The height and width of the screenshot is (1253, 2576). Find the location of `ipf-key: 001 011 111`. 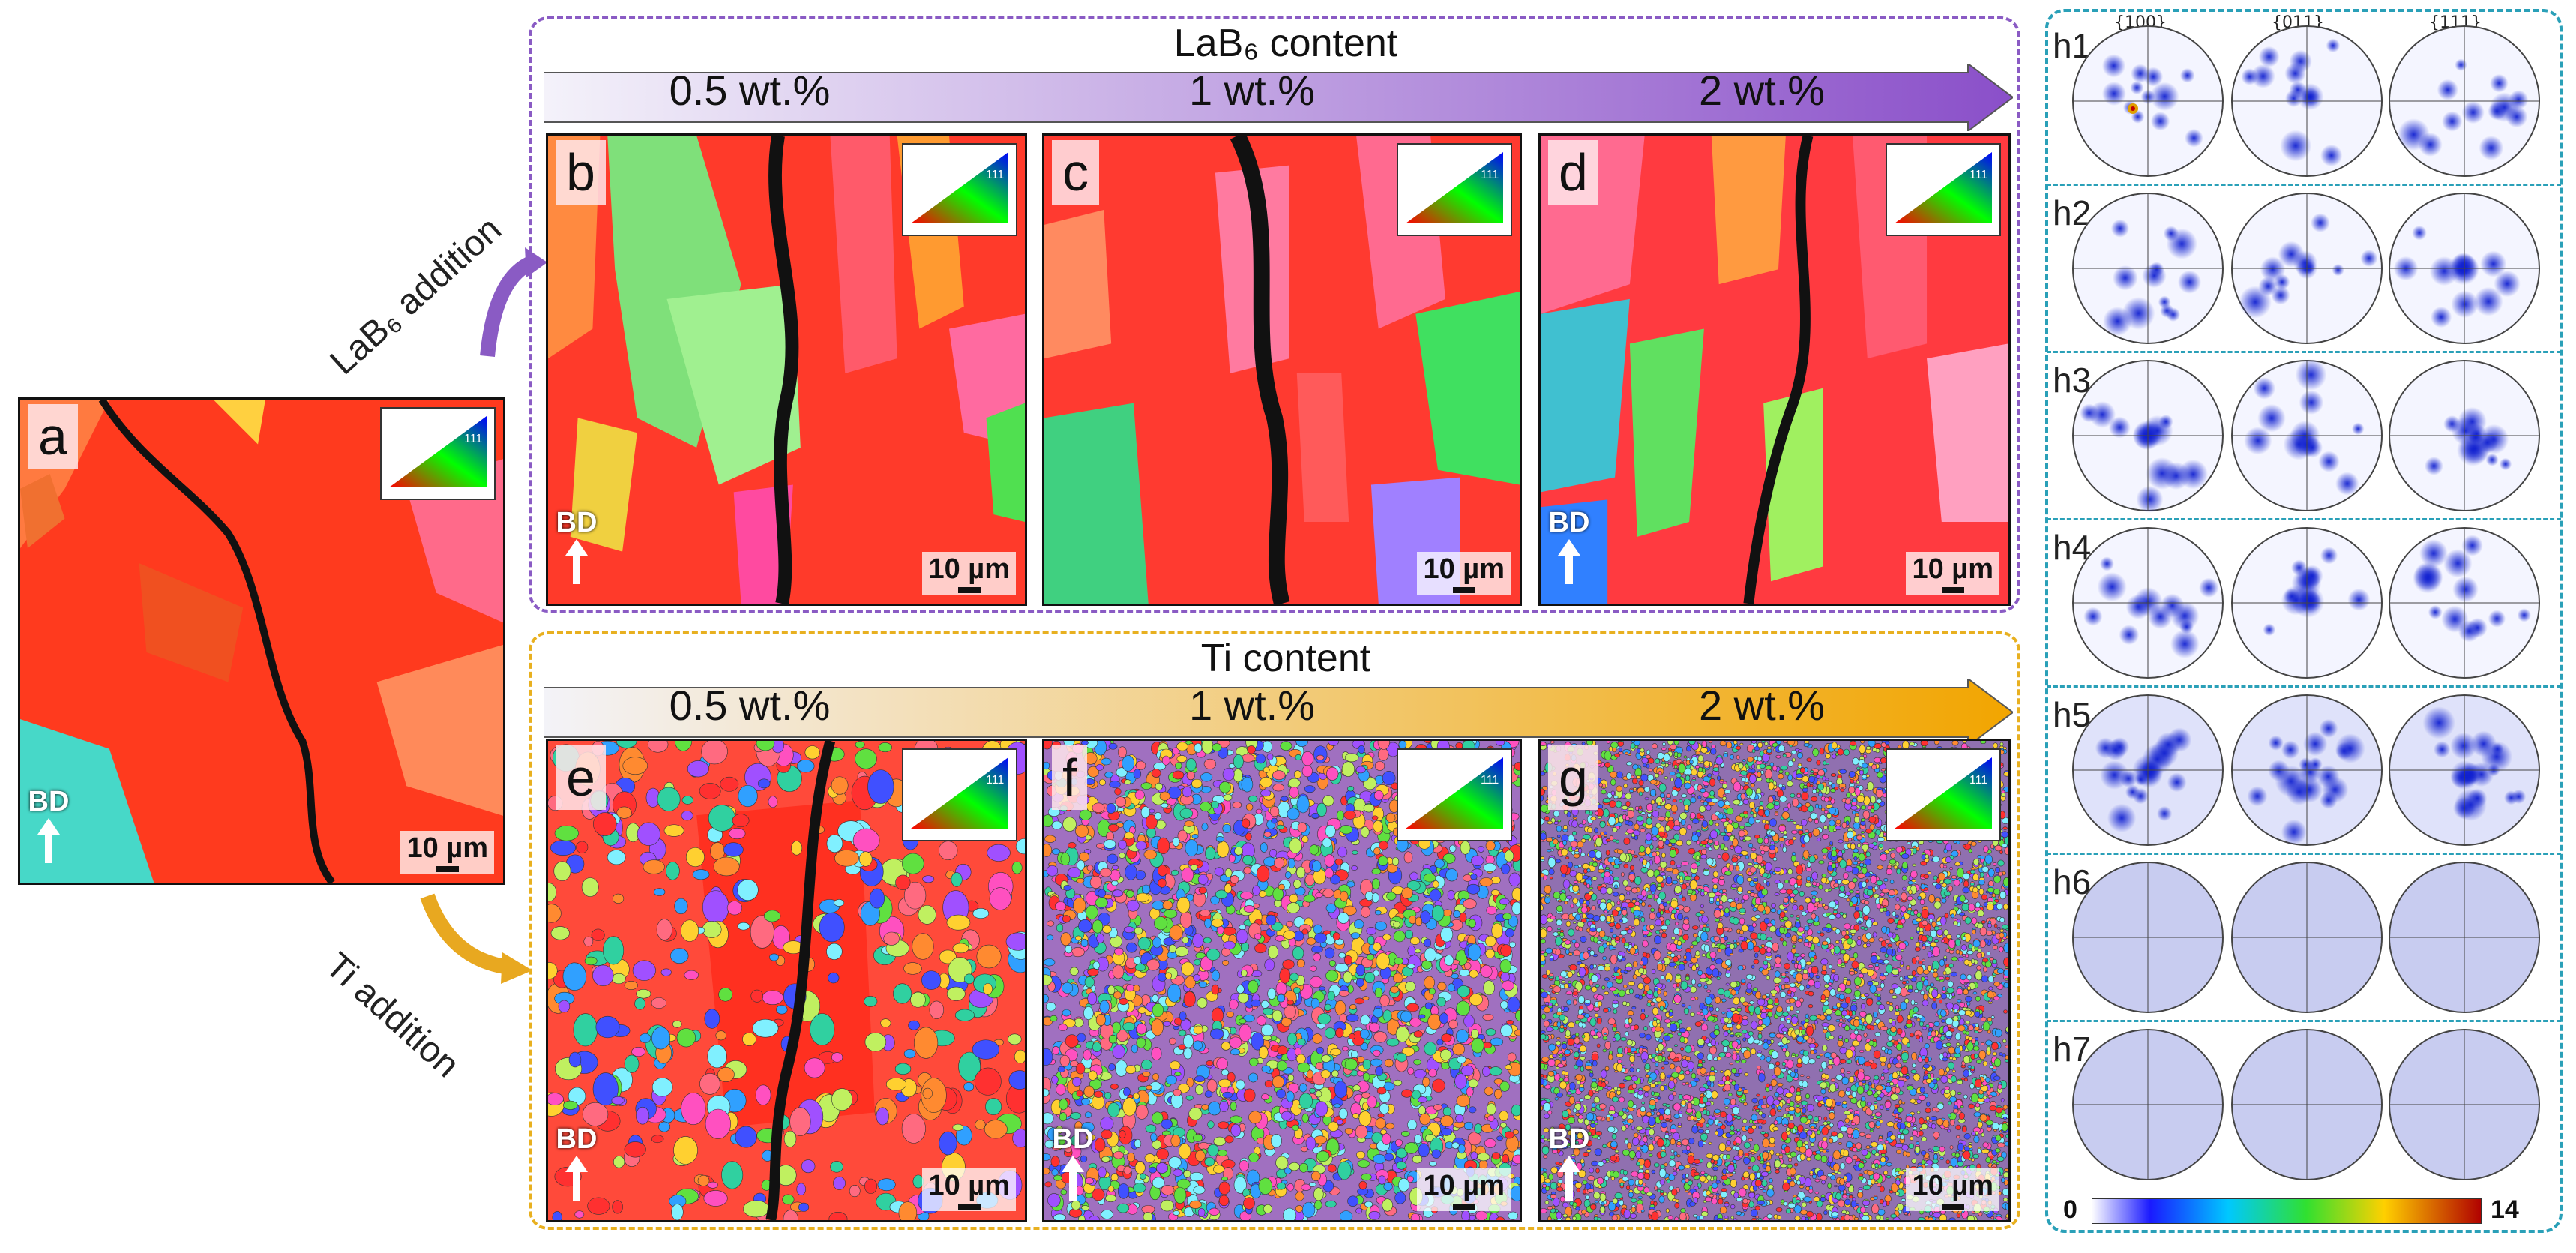

ipf-key: 001 011 111 is located at coordinates (960, 795).